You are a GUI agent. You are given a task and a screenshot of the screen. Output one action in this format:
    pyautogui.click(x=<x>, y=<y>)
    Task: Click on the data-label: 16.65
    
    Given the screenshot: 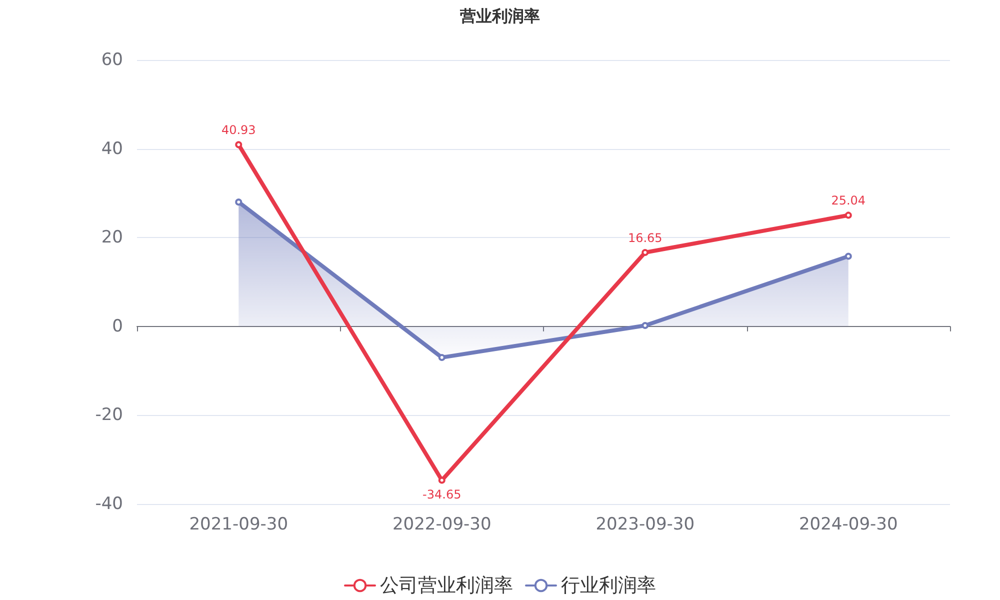 What is the action you would take?
    pyautogui.click(x=645, y=237)
    